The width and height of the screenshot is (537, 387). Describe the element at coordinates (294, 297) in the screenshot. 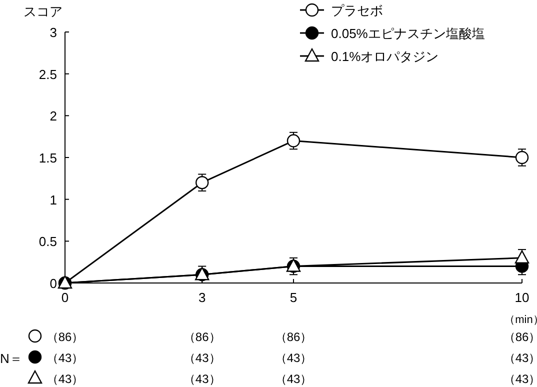

I see `x-tick-label: 5` at that location.